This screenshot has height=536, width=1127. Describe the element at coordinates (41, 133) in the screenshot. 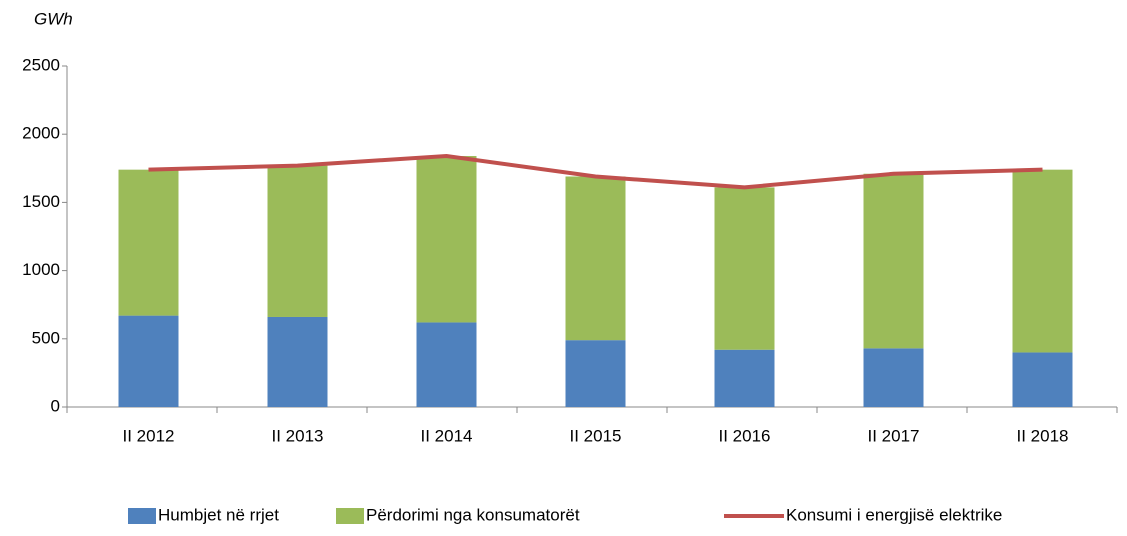

I see `y-tick-label: 2000` at that location.